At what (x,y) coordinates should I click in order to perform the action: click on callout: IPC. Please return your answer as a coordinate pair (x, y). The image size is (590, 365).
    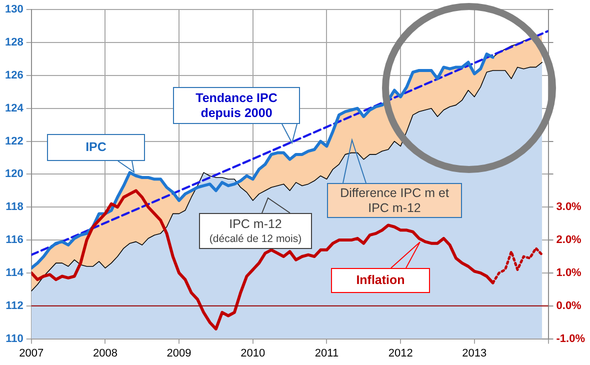
    Looking at the image, I should click on (96, 153).